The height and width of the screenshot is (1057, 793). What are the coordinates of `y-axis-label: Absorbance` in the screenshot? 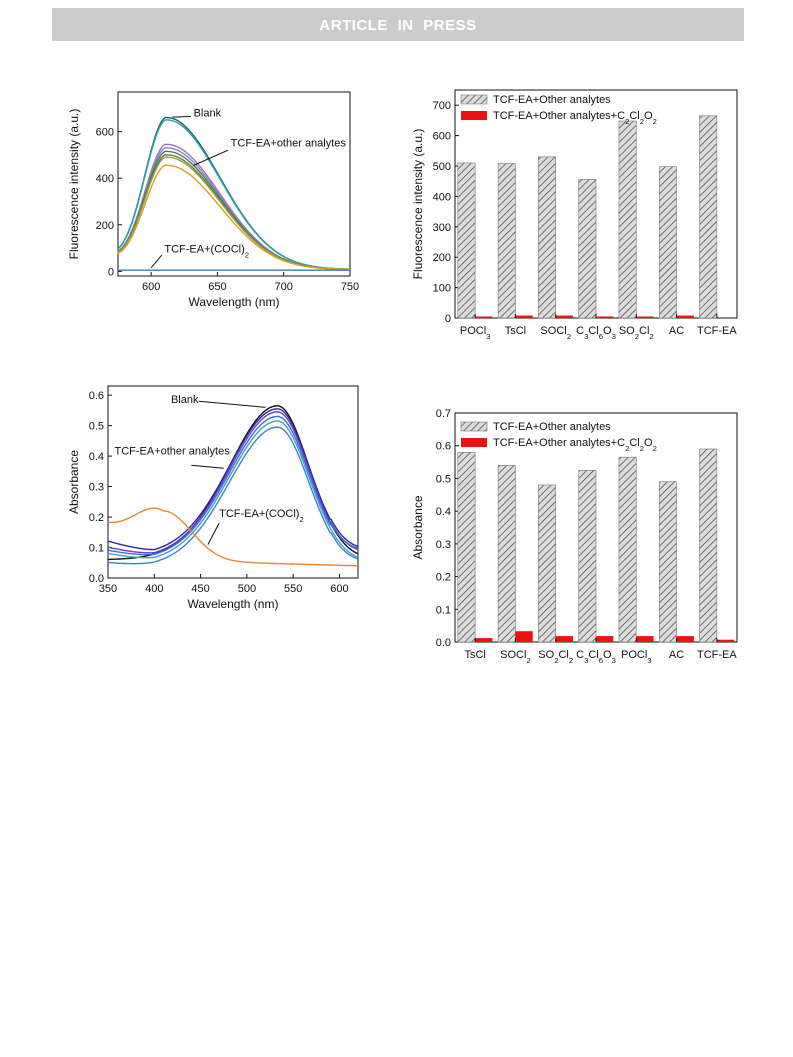 It's located at (418, 527).